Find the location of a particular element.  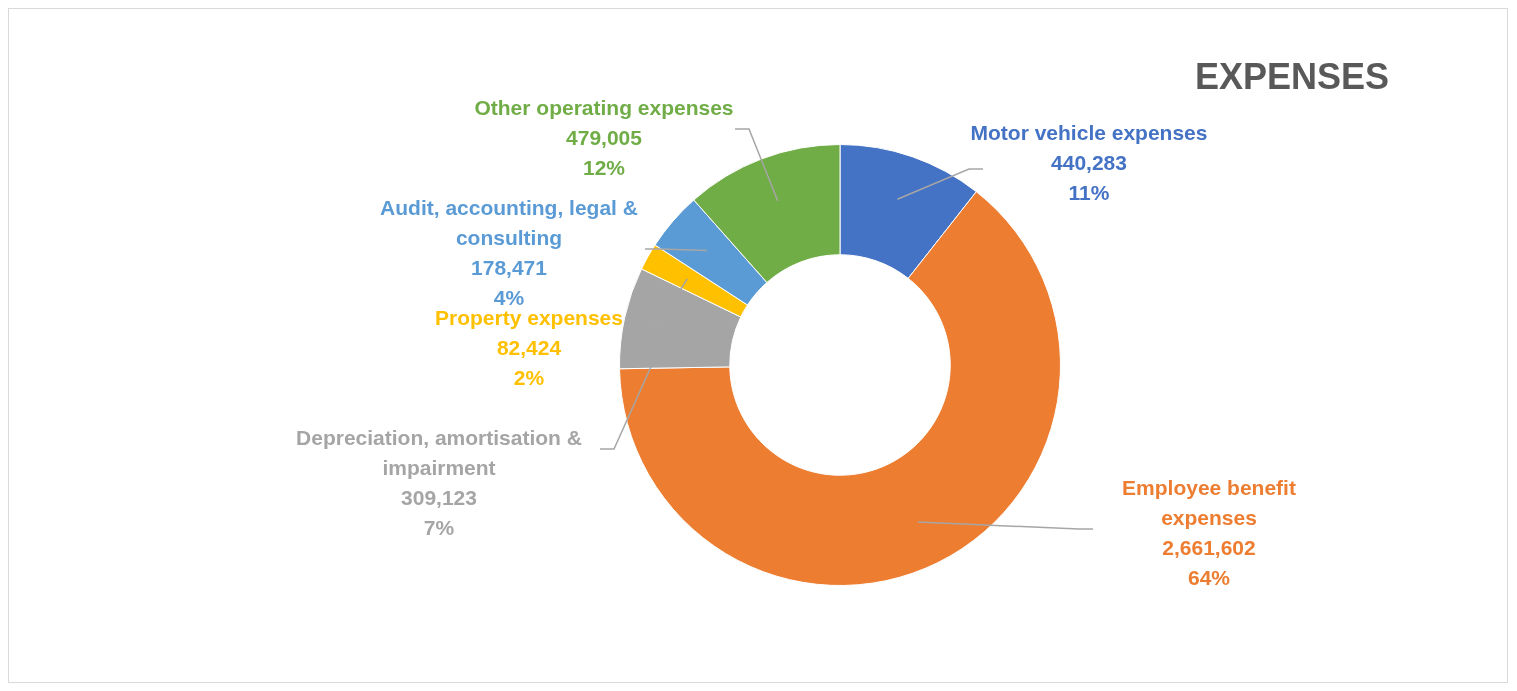

data-label: 440,283 11% is located at coordinates (1089, 178).